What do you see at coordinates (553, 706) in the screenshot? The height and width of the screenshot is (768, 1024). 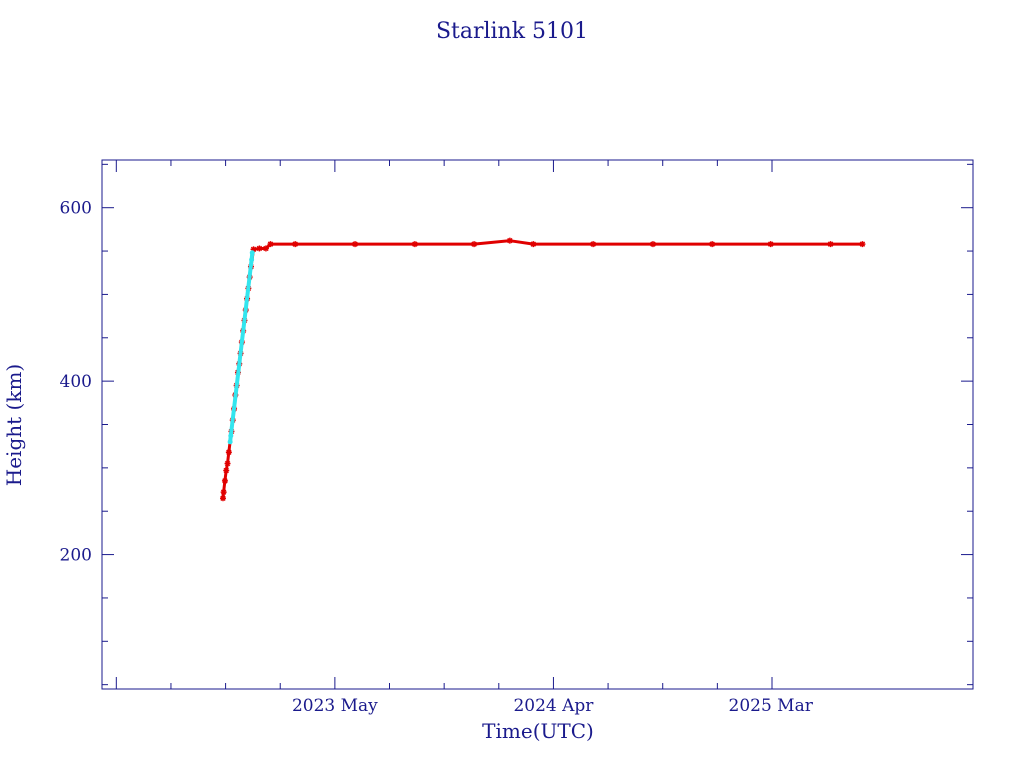 I see `x-tick-label: 2024 Apr` at bounding box center [553, 706].